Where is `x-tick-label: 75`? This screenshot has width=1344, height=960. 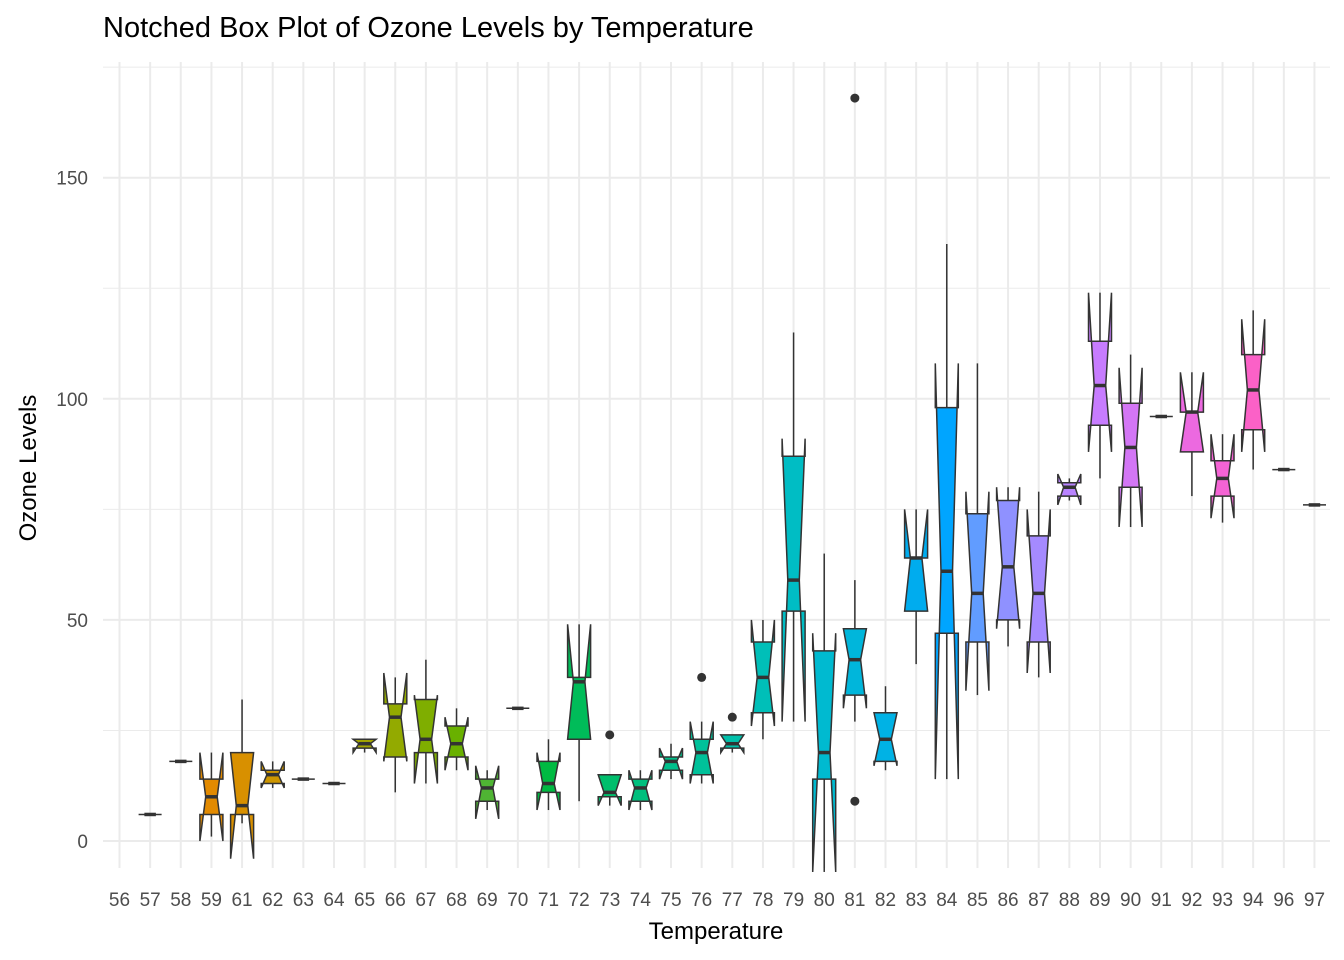
x-tick-label: 75 is located at coordinates (670, 900).